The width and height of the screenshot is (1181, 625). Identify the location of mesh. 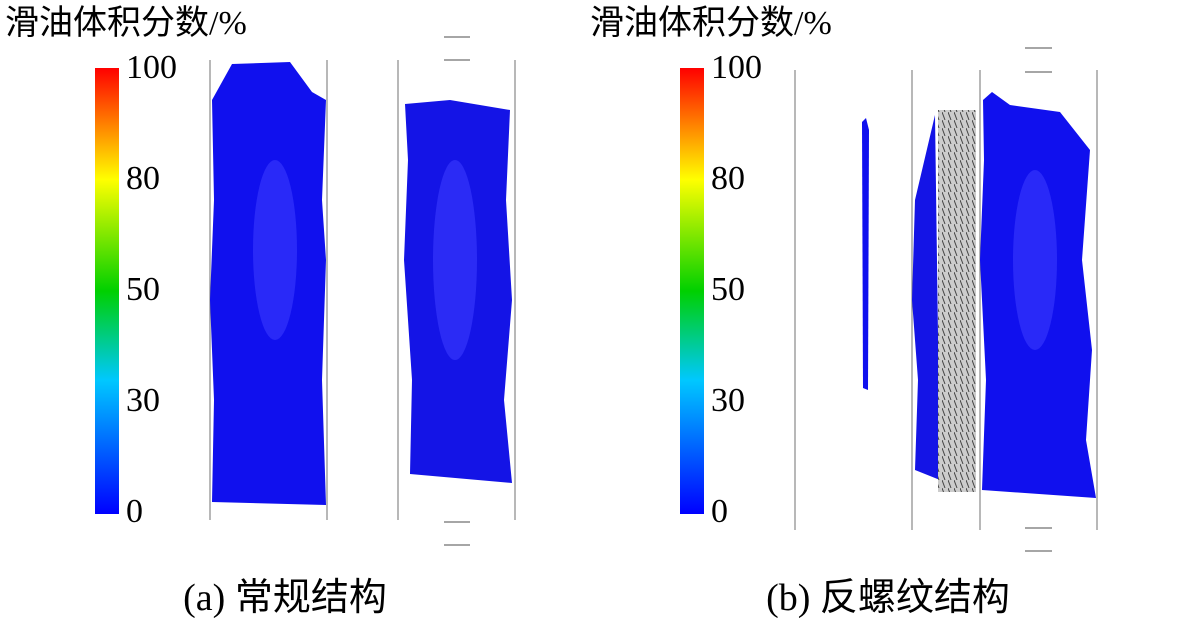
(957, 301).